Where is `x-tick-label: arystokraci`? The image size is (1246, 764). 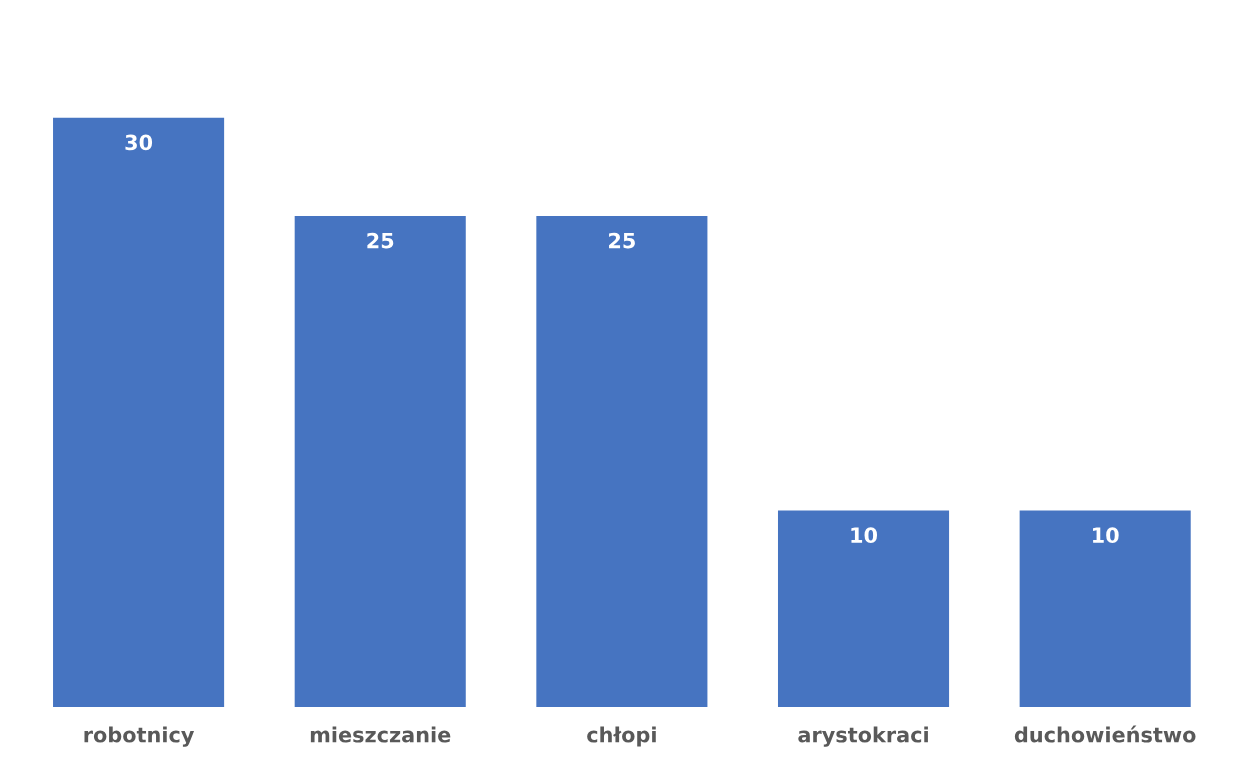 x-tick-label: arystokraci is located at coordinates (863, 736).